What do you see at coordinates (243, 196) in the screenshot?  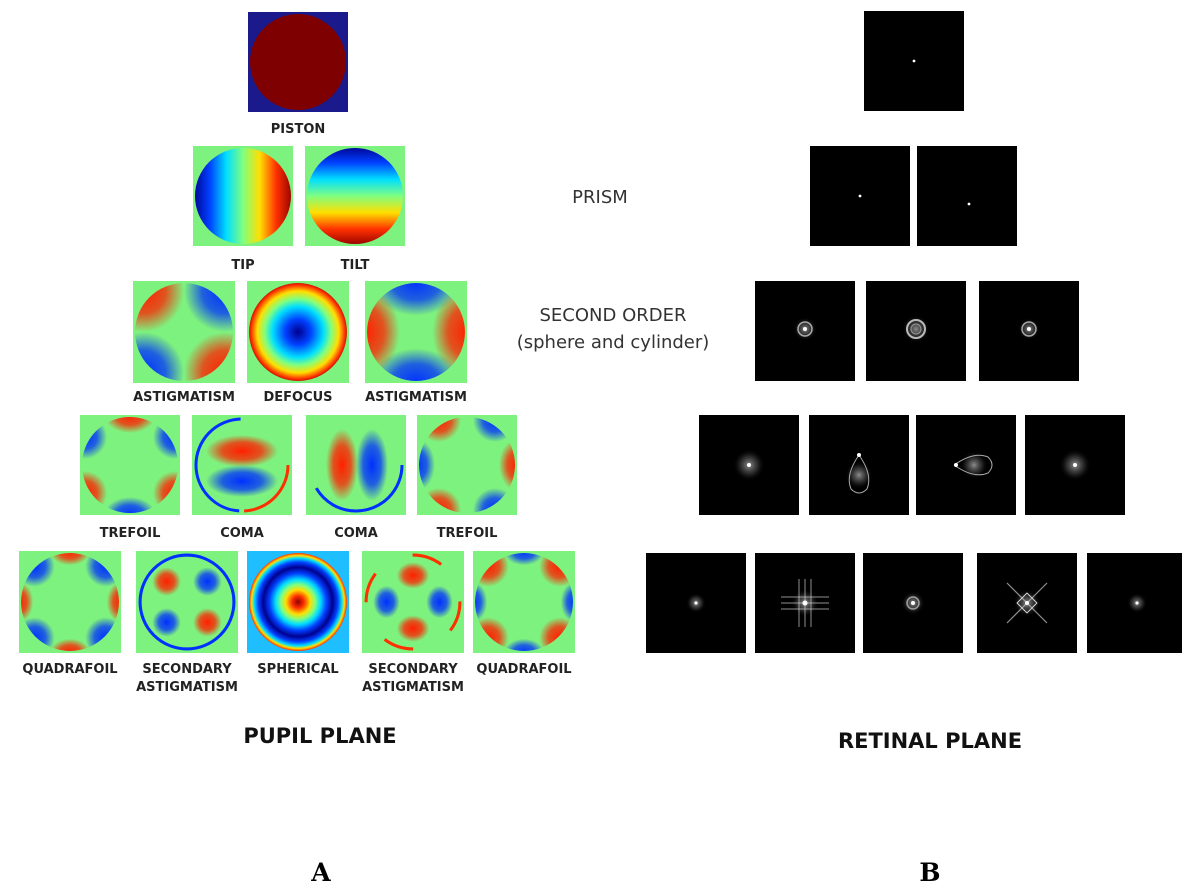 I see `tip-phase-map` at bounding box center [243, 196].